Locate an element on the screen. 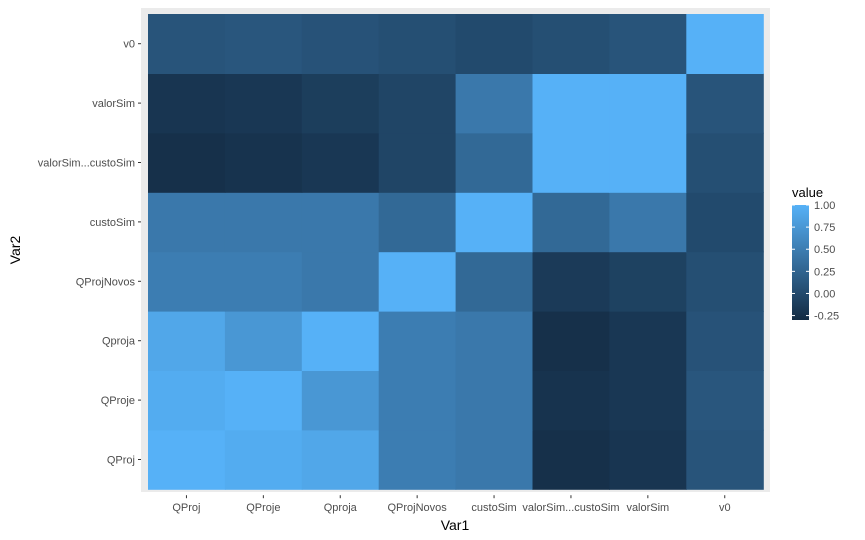 Image resolution: width=865 pixels, height=540 pixels. legend-colorbar is located at coordinates (800, 262).